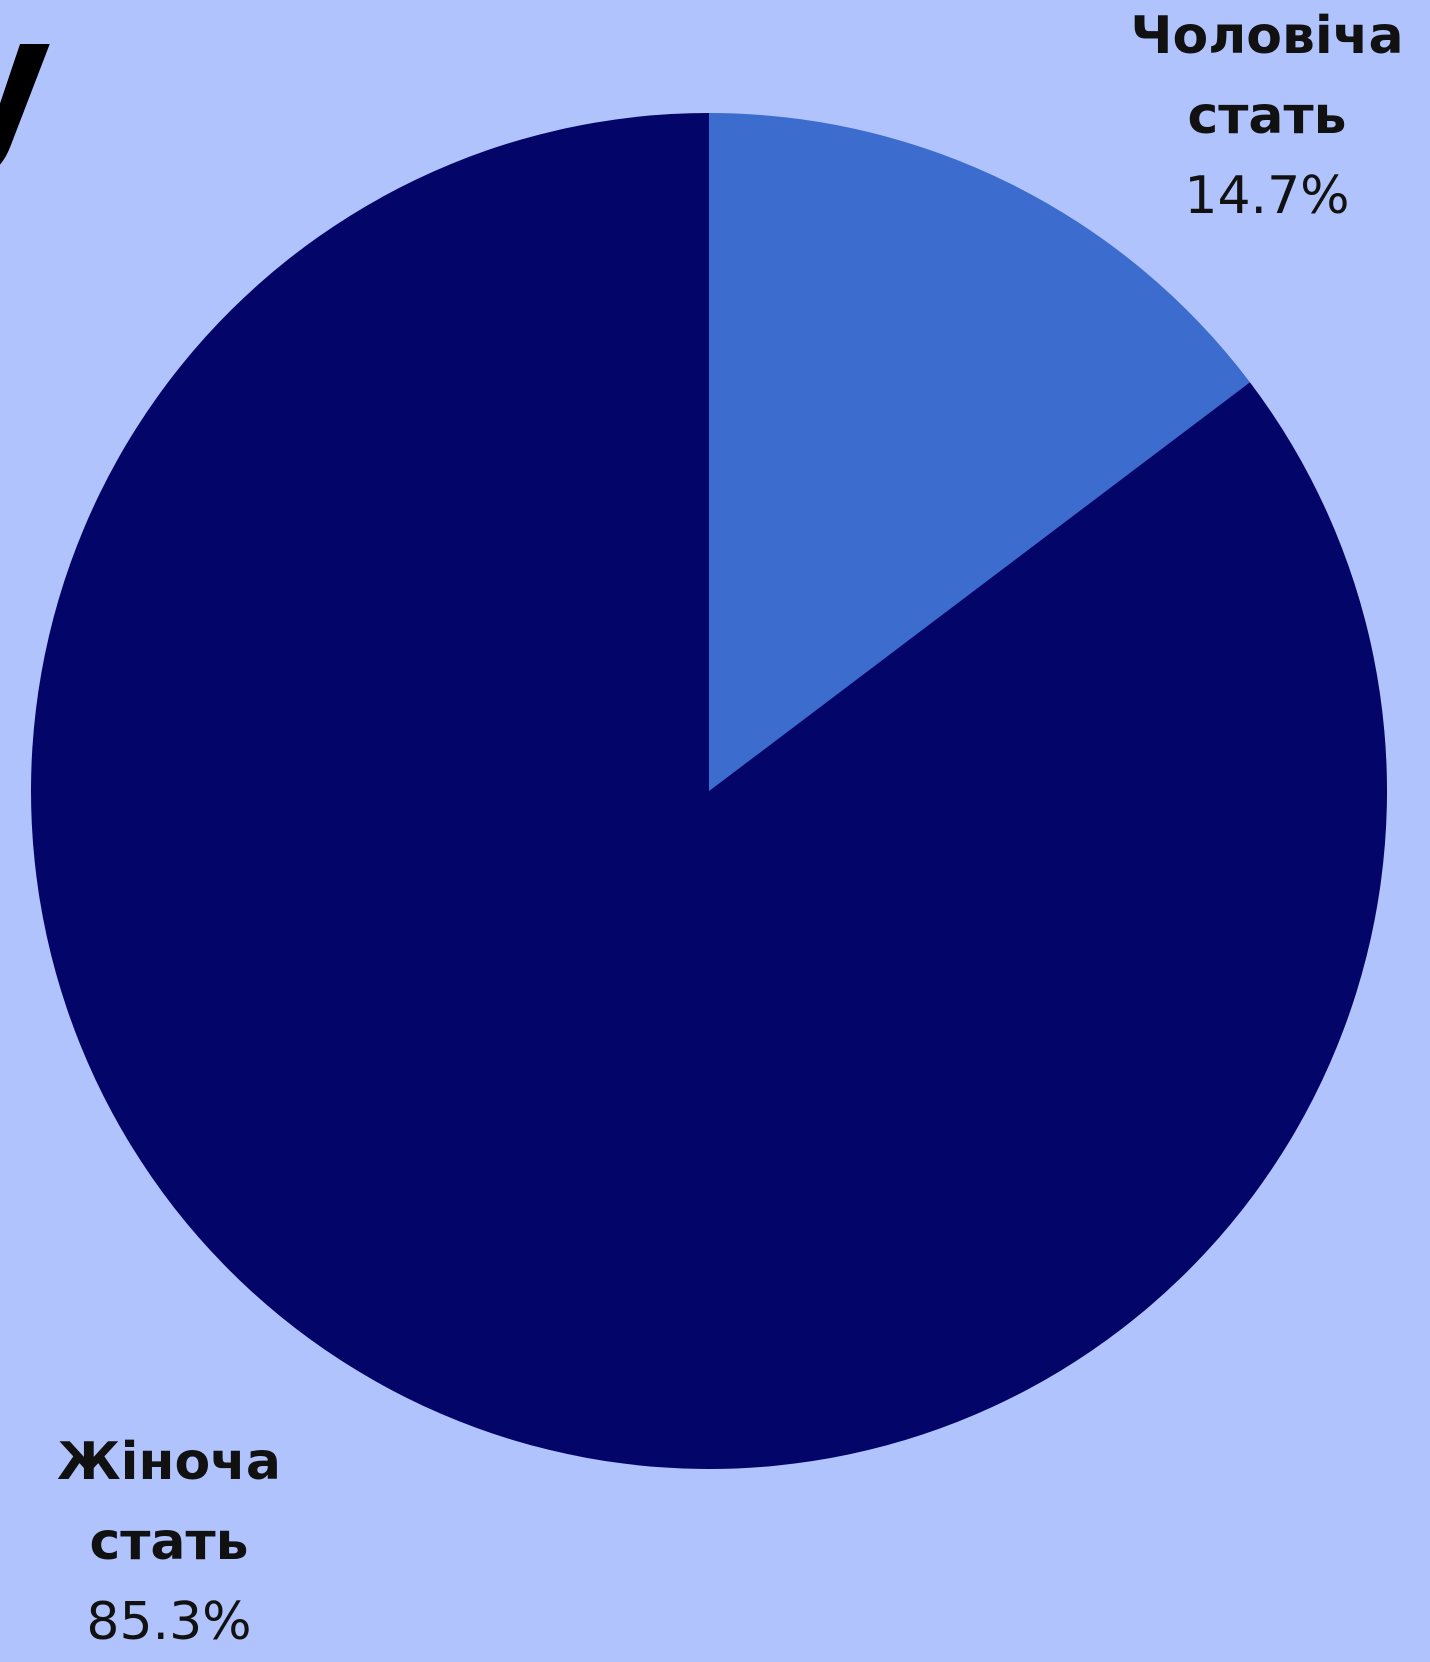 The width and height of the screenshot is (1430, 1662). What do you see at coordinates (1267, 196) in the screenshot?
I see `slice-label-male-percent: 14.7%` at bounding box center [1267, 196].